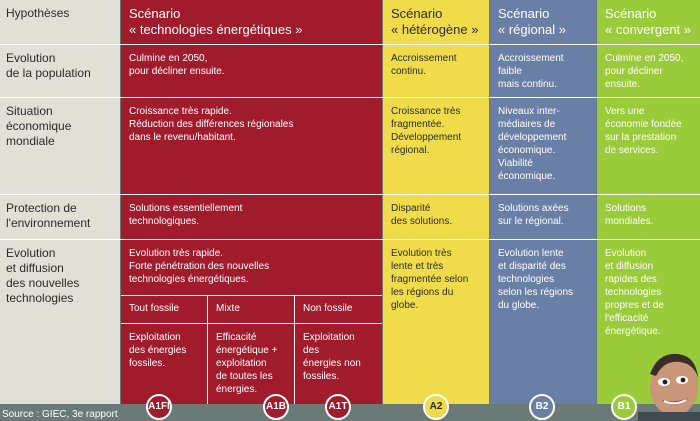  What do you see at coordinates (332, 357) in the screenshot?
I see `subscenario-nonfossil-text: Exploitation des énergies non fossiles.` at bounding box center [332, 357].